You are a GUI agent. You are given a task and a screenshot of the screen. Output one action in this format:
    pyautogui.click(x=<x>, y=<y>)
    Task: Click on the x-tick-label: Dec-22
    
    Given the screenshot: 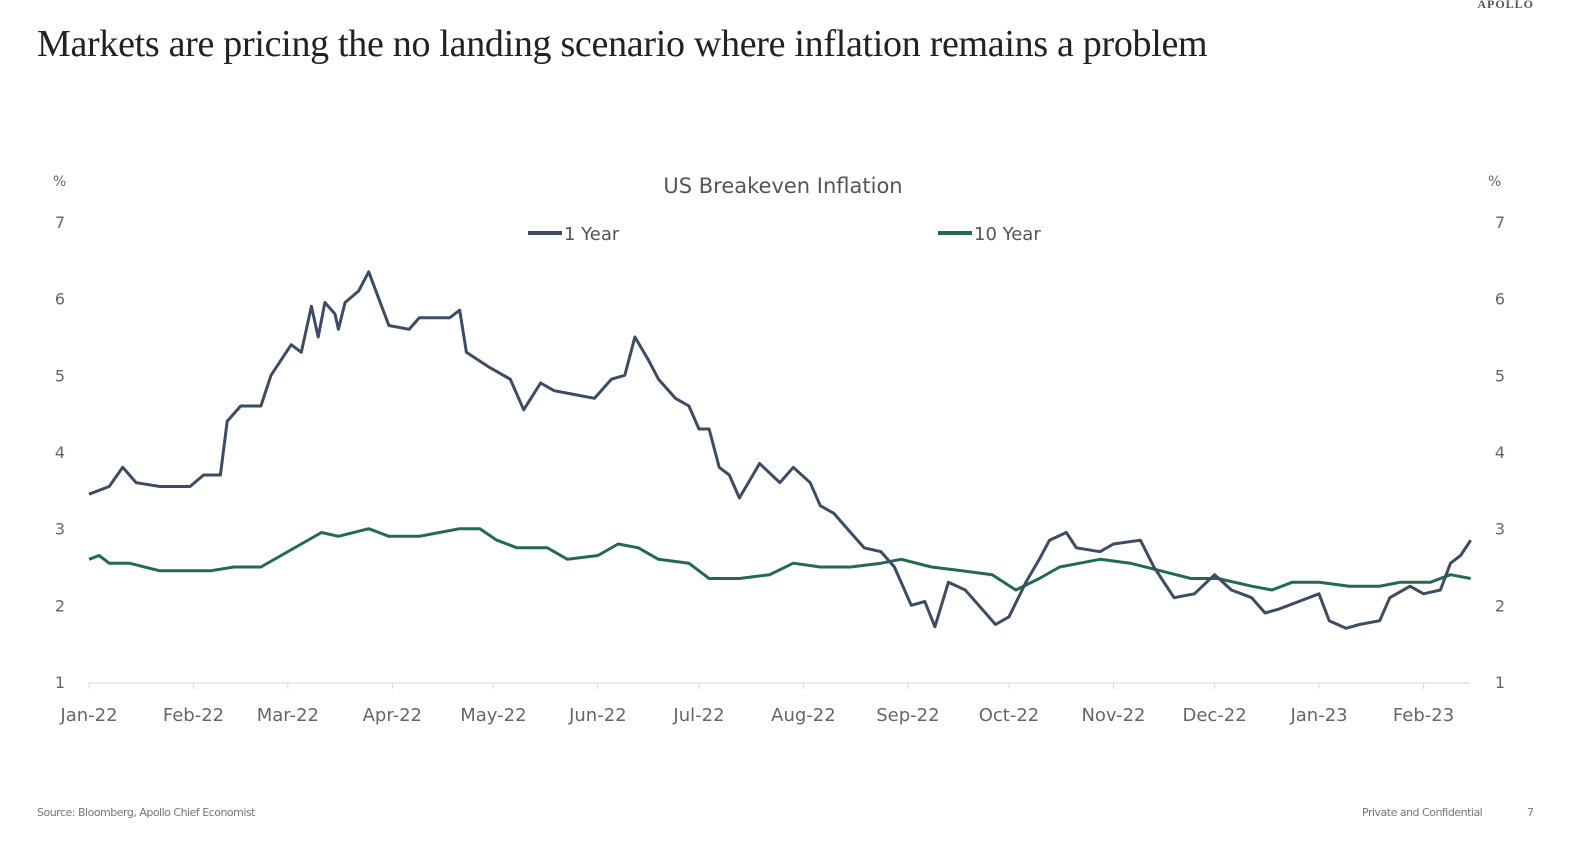 What is the action you would take?
    pyautogui.click(x=1214, y=715)
    